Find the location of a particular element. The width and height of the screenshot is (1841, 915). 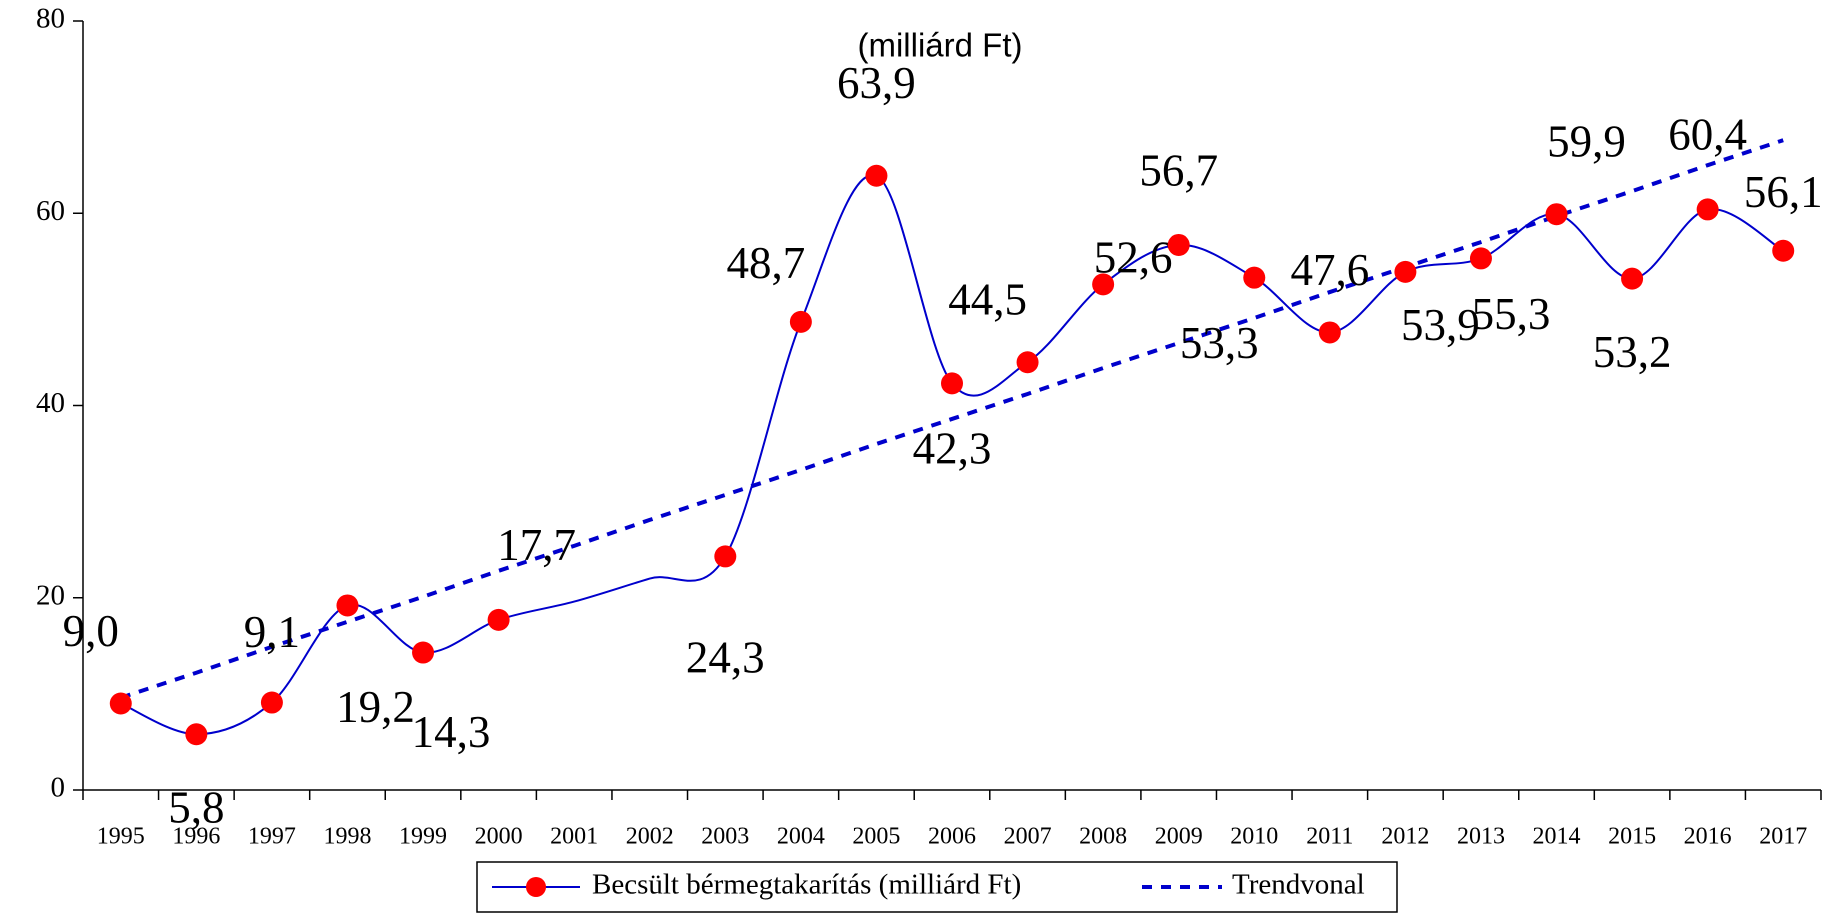

data-label: 59,9 is located at coordinates (1586, 142).